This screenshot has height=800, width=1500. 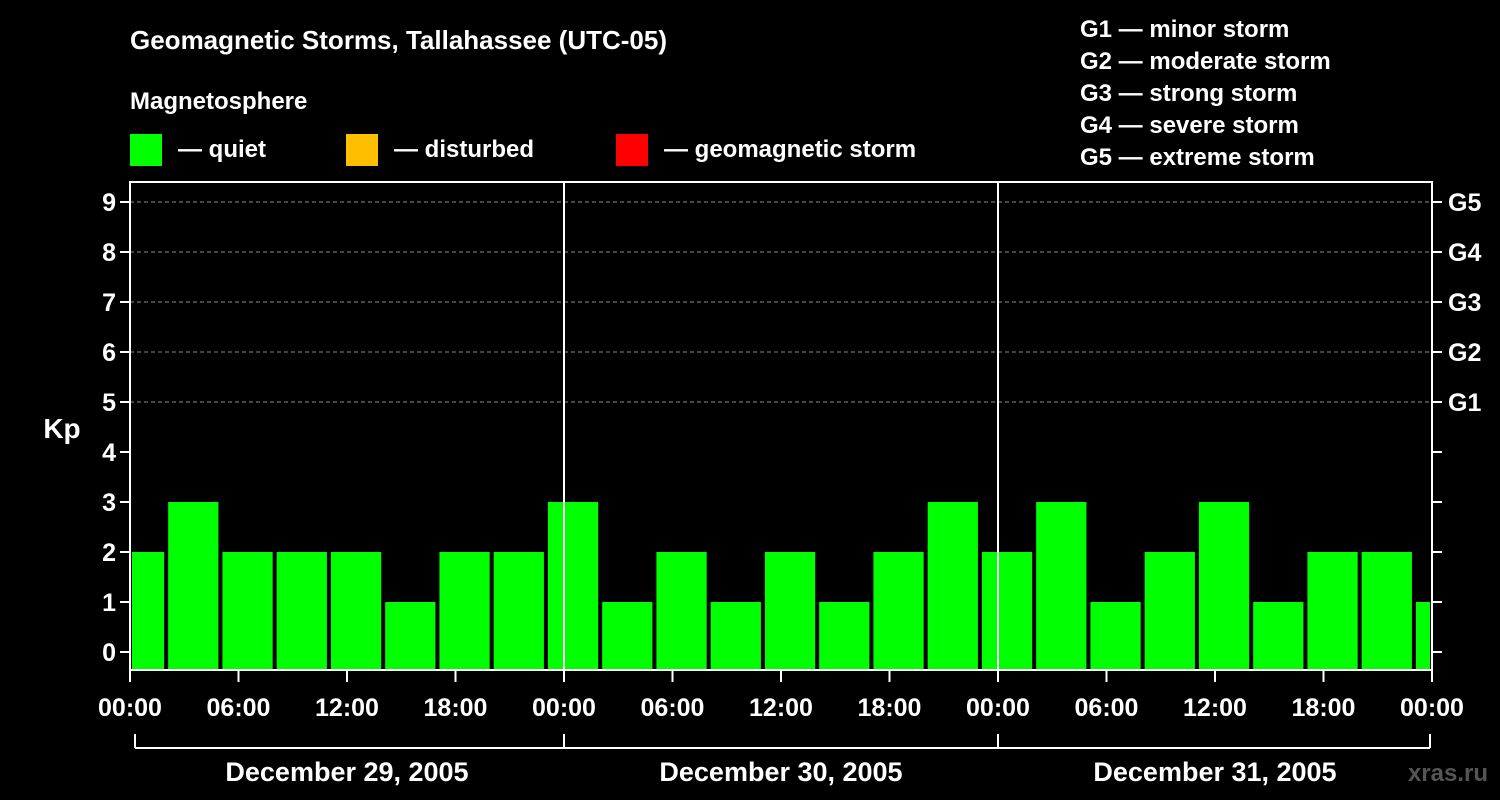 I want to click on watermark: xras.ru, so click(x=1448, y=773).